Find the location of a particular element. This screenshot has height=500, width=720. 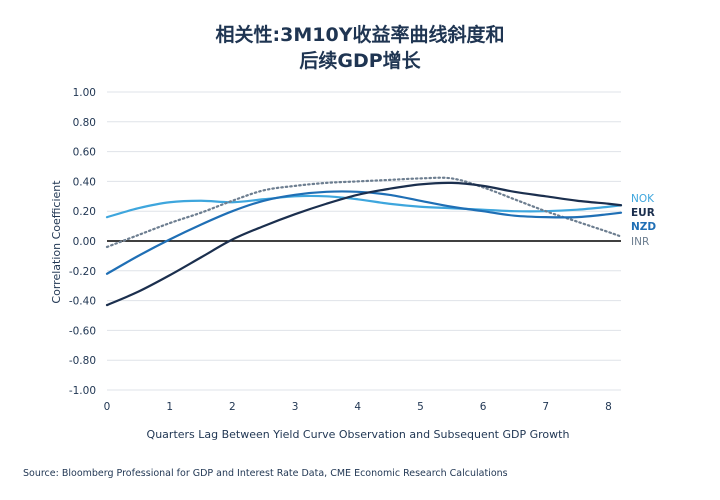

series-line-nok is located at coordinates (364, 206).